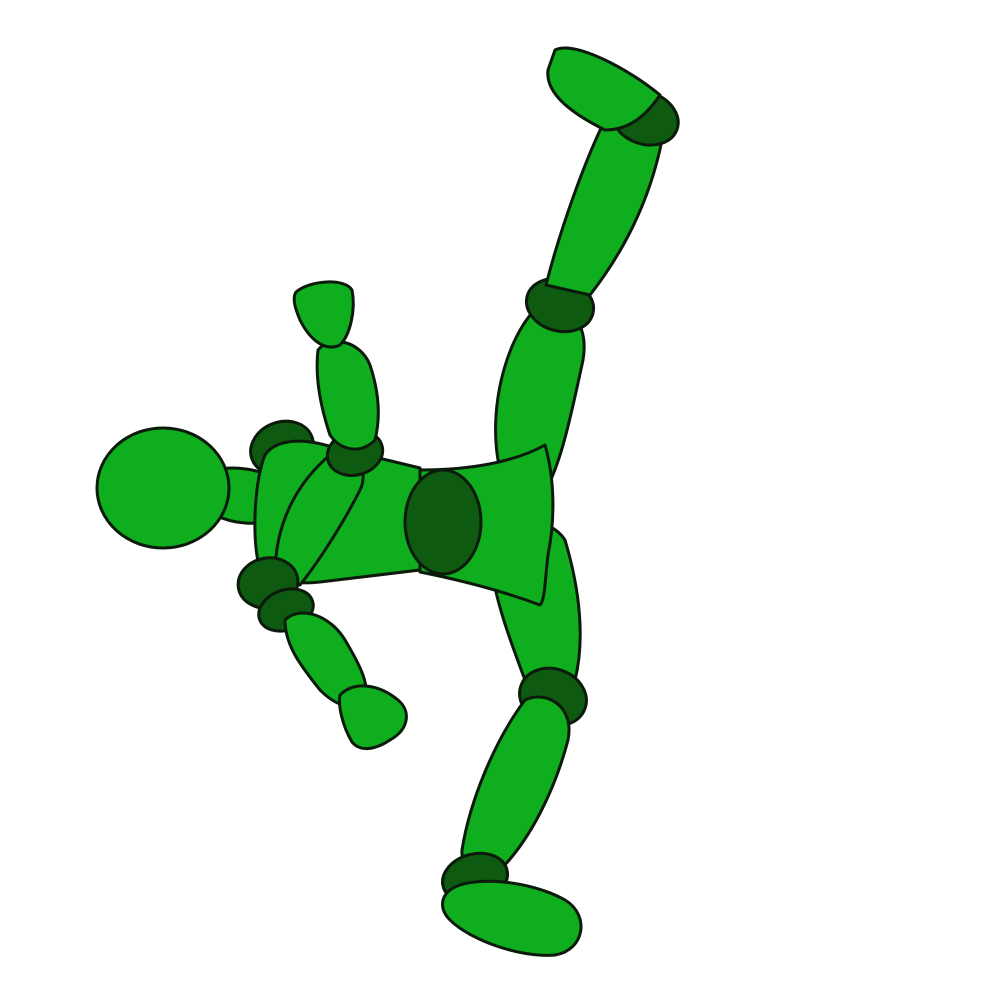  What do you see at coordinates (163, 488) in the screenshot?
I see `head` at bounding box center [163, 488].